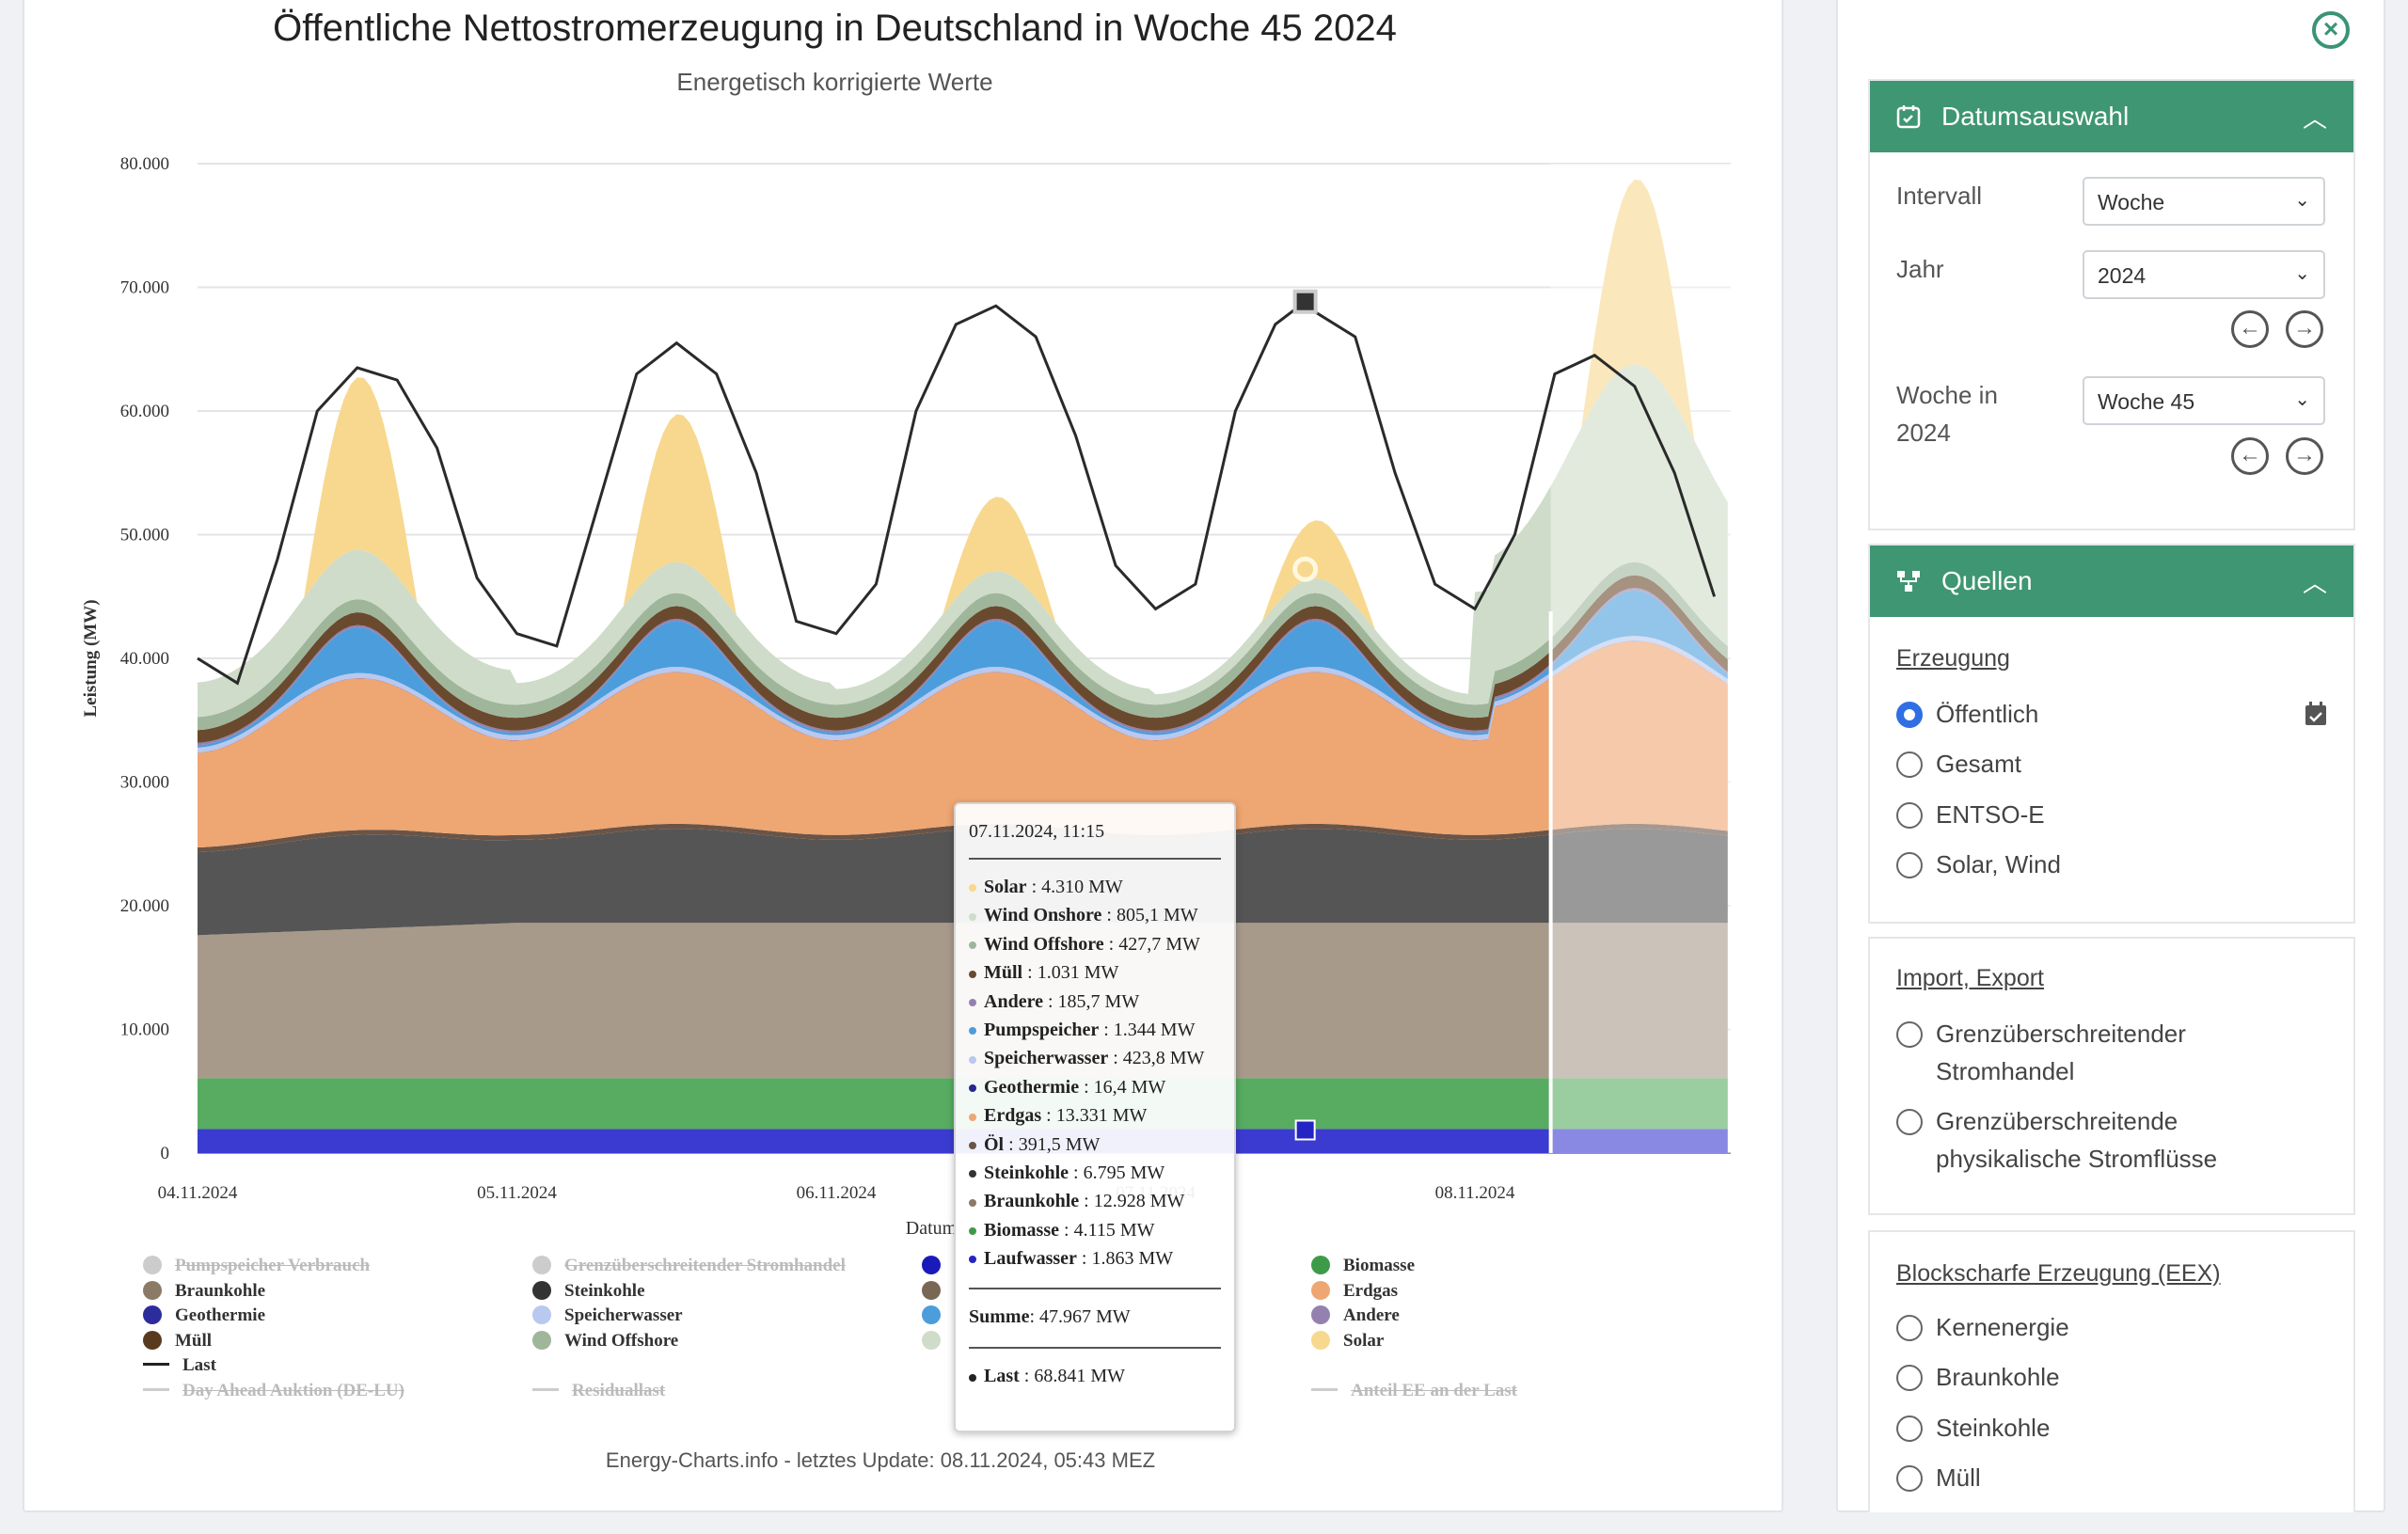 This screenshot has height=1534, width=2408. What do you see at coordinates (1095, 1234) in the screenshot?
I see `tooltip-row: Biomasse : 4.115 MW` at bounding box center [1095, 1234].